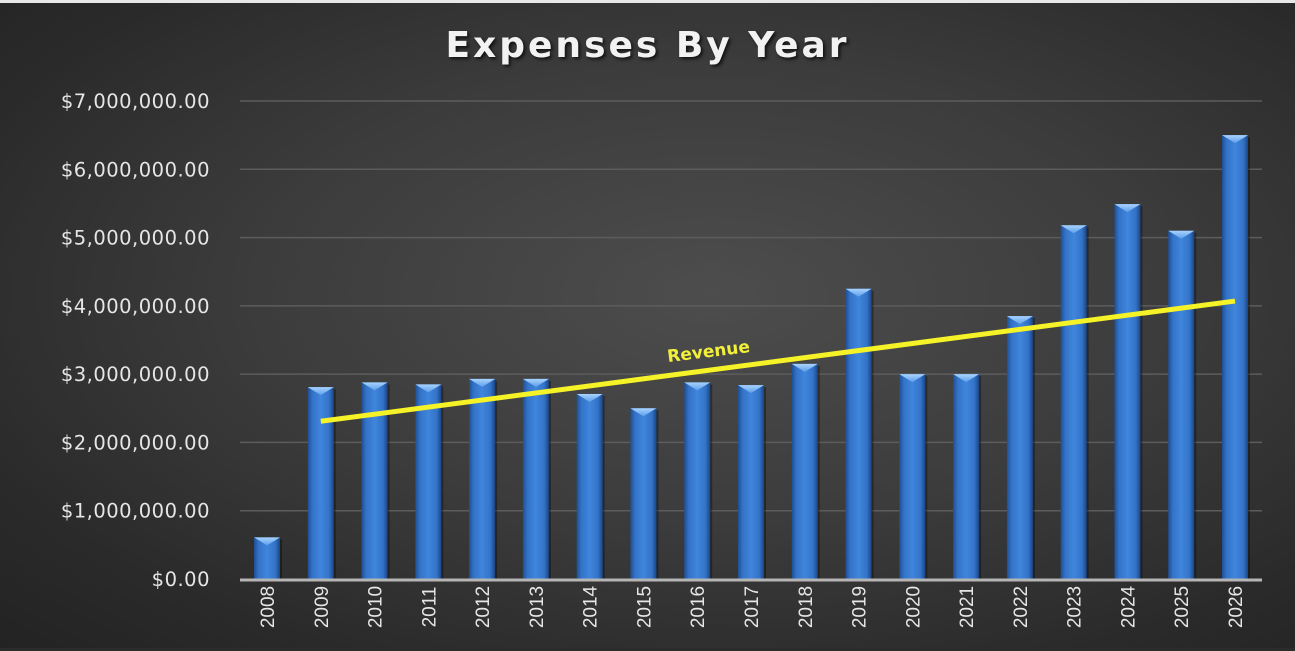 The image size is (1295, 651). Describe the element at coordinates (967, 477) in the screenshot. I see `bar-2021` at that location.